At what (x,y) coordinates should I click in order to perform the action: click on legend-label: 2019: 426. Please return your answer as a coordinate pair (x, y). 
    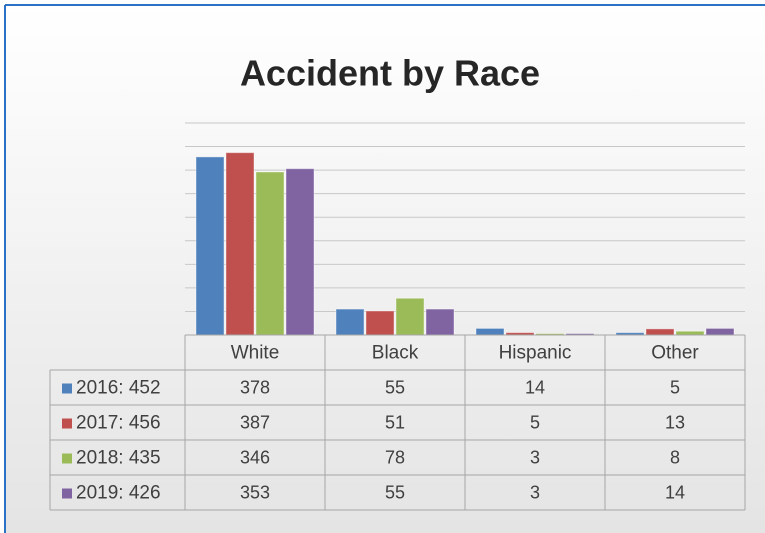
    Looking at the image, I should click on (118, 493).